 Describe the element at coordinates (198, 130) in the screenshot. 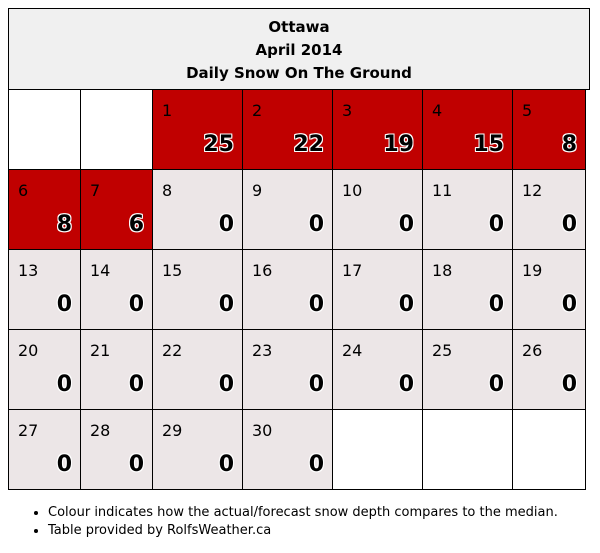

I see `calendar-day-cell: 1 25` at that location.